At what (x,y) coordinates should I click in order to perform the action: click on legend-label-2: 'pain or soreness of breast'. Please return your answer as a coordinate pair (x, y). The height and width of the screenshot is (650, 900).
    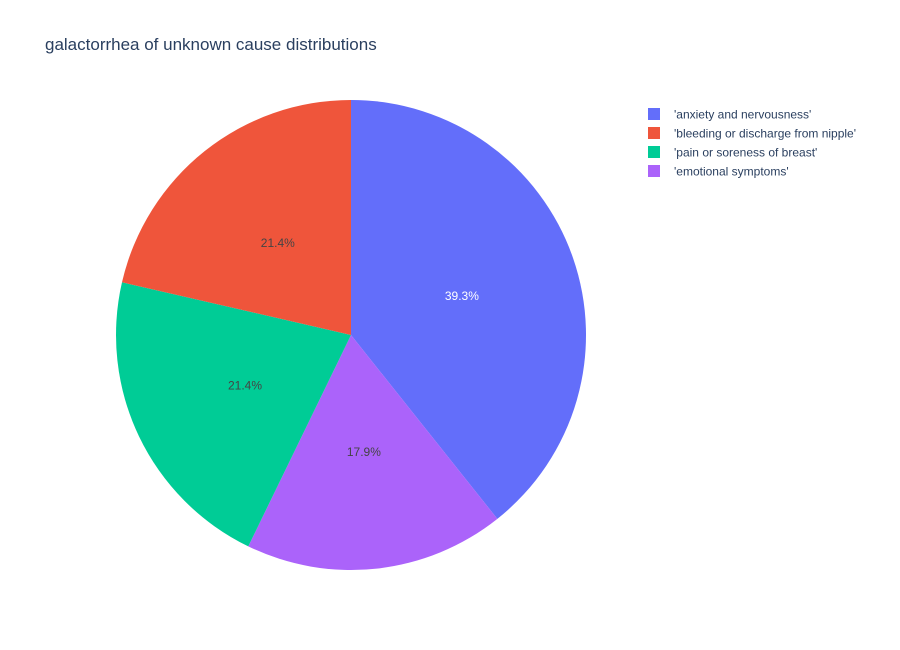
    Looking at the image, I should click on (745, 153).